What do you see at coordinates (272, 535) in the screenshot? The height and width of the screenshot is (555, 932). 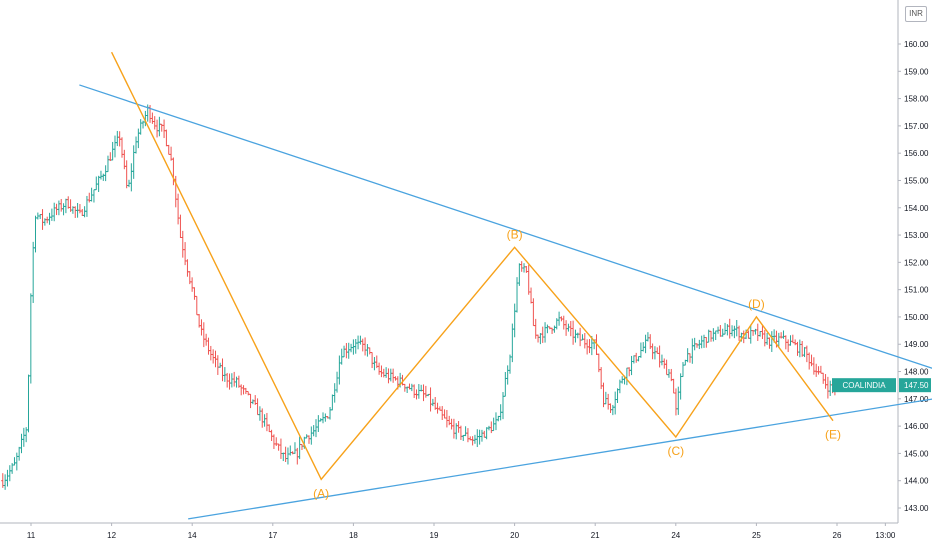 I see `x-tick-label: 17` at bounding box center [272, 535].